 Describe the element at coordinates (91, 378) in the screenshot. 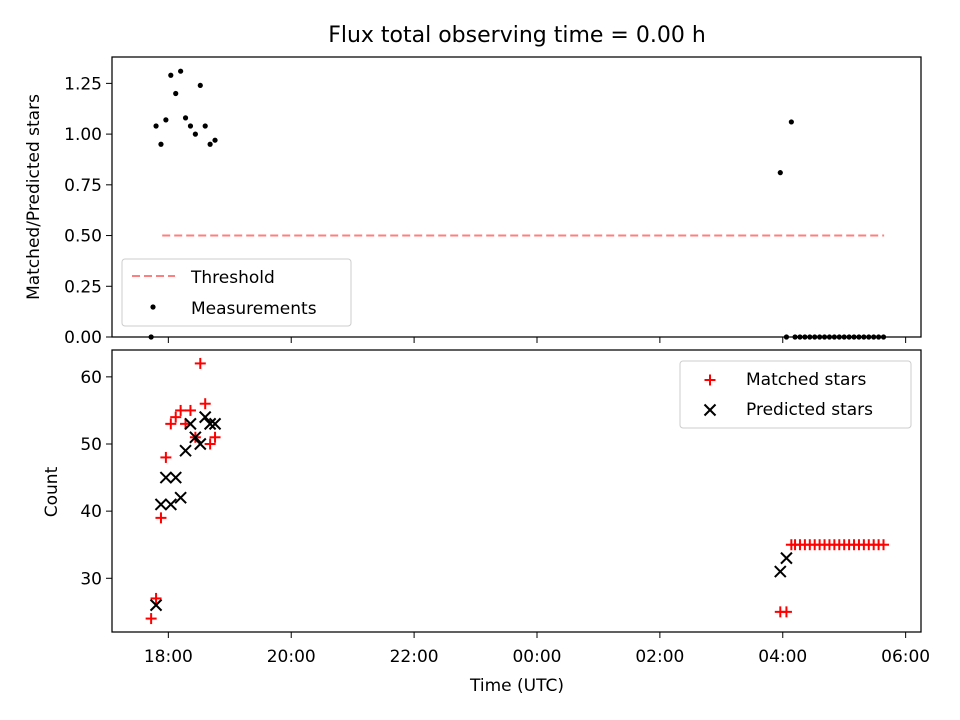

I see `bottom-y-tick-label: 60` at that location.